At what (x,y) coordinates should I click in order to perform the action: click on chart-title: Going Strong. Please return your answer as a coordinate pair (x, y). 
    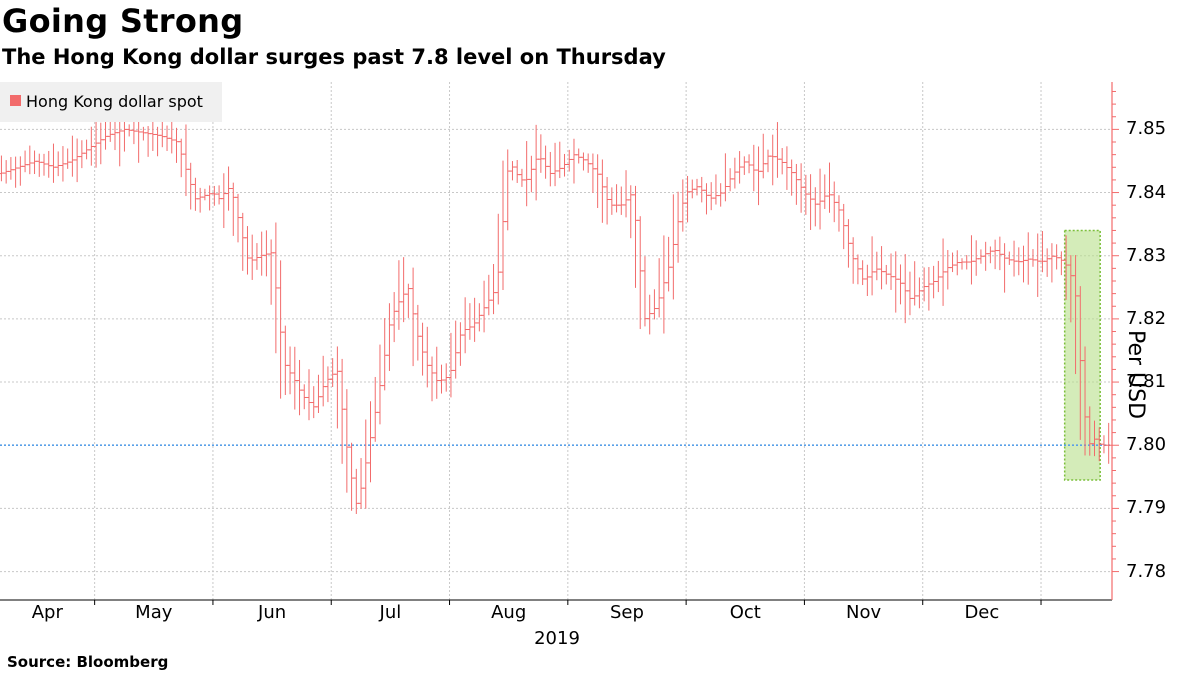
    Looking at the image, I should click on (123, 21).